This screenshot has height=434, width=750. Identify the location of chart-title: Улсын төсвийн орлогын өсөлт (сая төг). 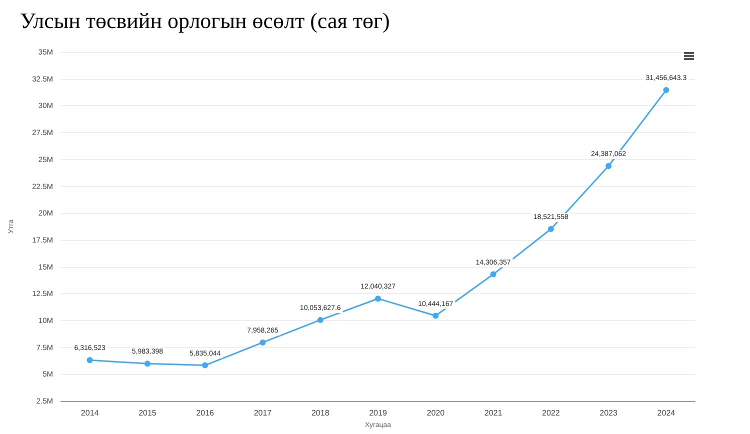
(205, 21).